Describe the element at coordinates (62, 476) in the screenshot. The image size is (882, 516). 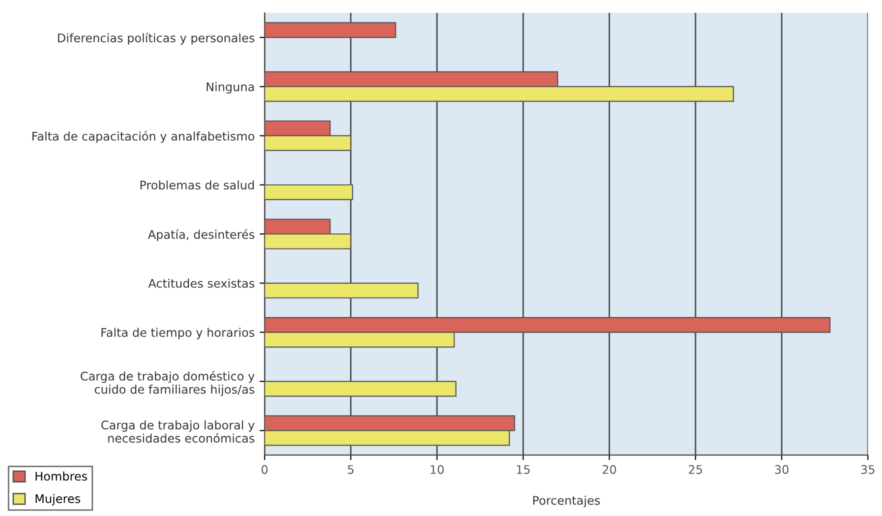
I see `legend-label: Hombres` at that location.